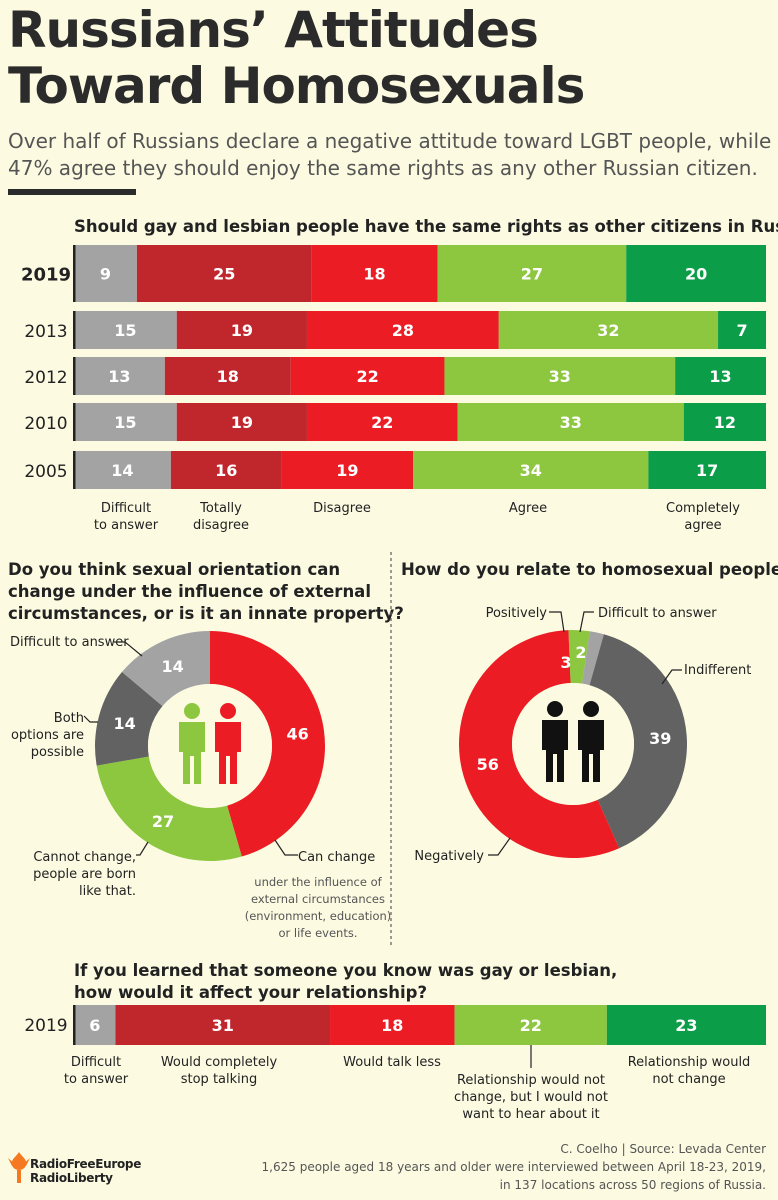 The image size is (778, 1200). I want to click on rferl-logo: RadioFreeEurope RadioLiberty, so click(85, 1171).